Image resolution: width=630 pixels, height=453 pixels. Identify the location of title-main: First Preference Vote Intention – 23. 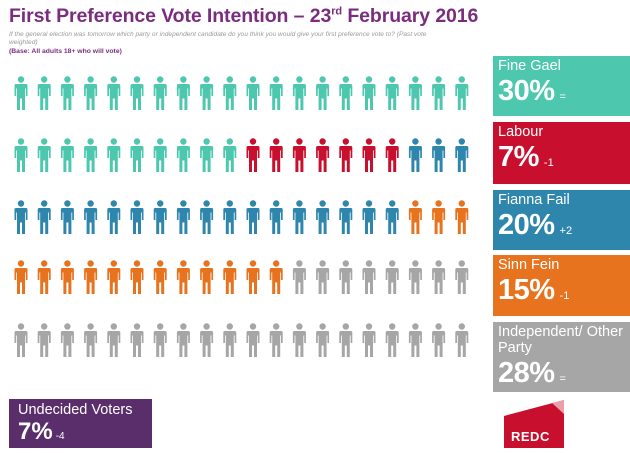
(170, 16).